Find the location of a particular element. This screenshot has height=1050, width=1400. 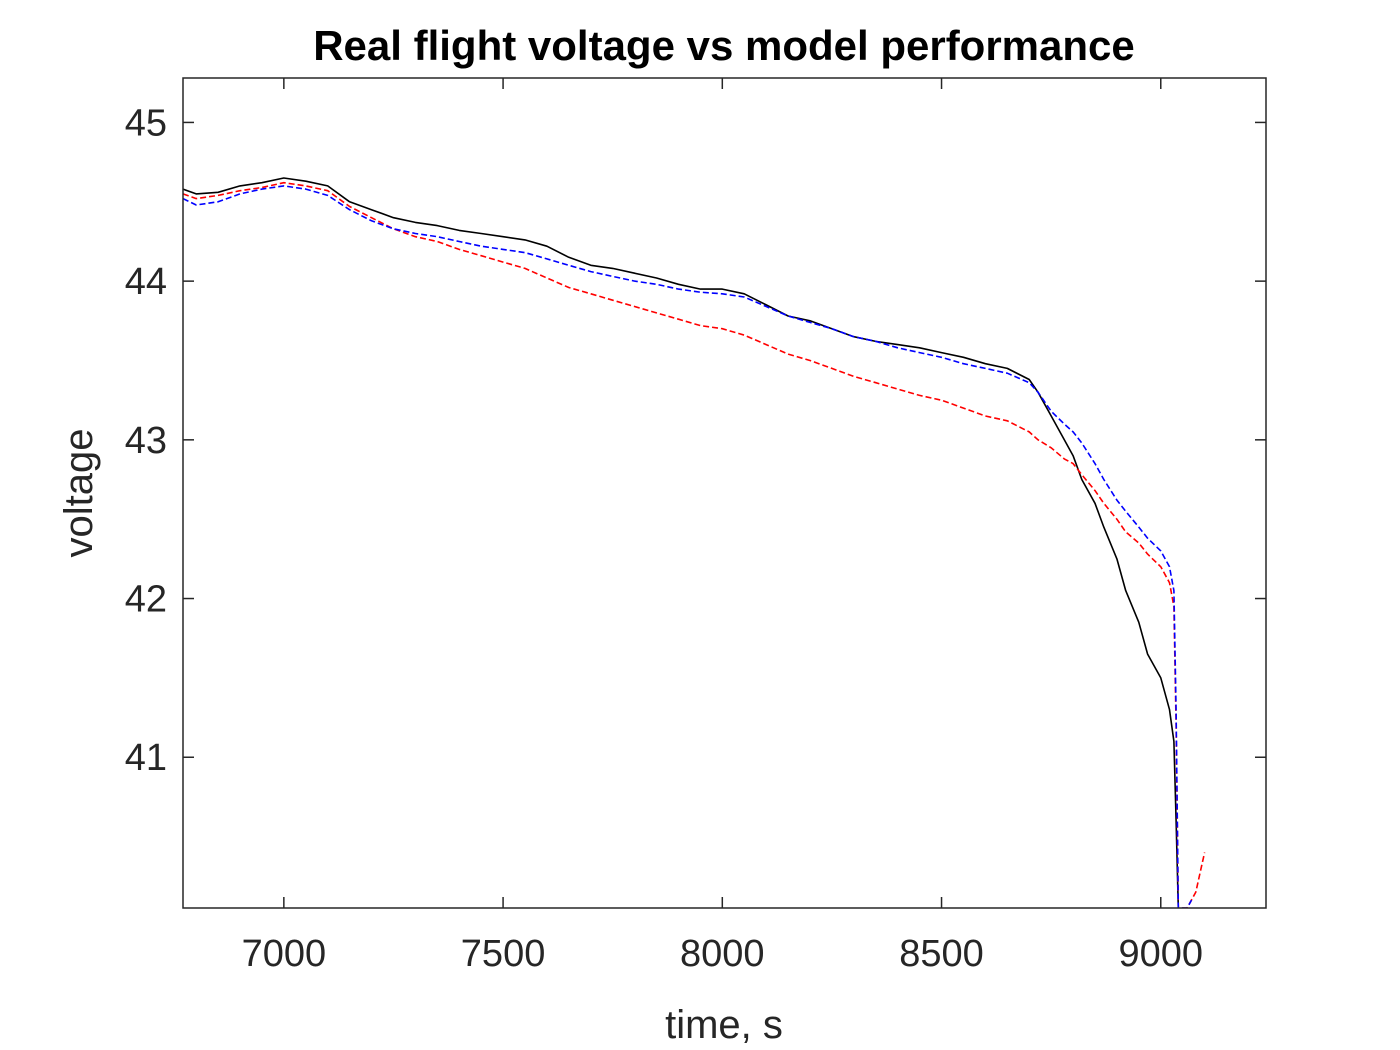

y-axis-label: voltage is located at coordinates (79, 493).